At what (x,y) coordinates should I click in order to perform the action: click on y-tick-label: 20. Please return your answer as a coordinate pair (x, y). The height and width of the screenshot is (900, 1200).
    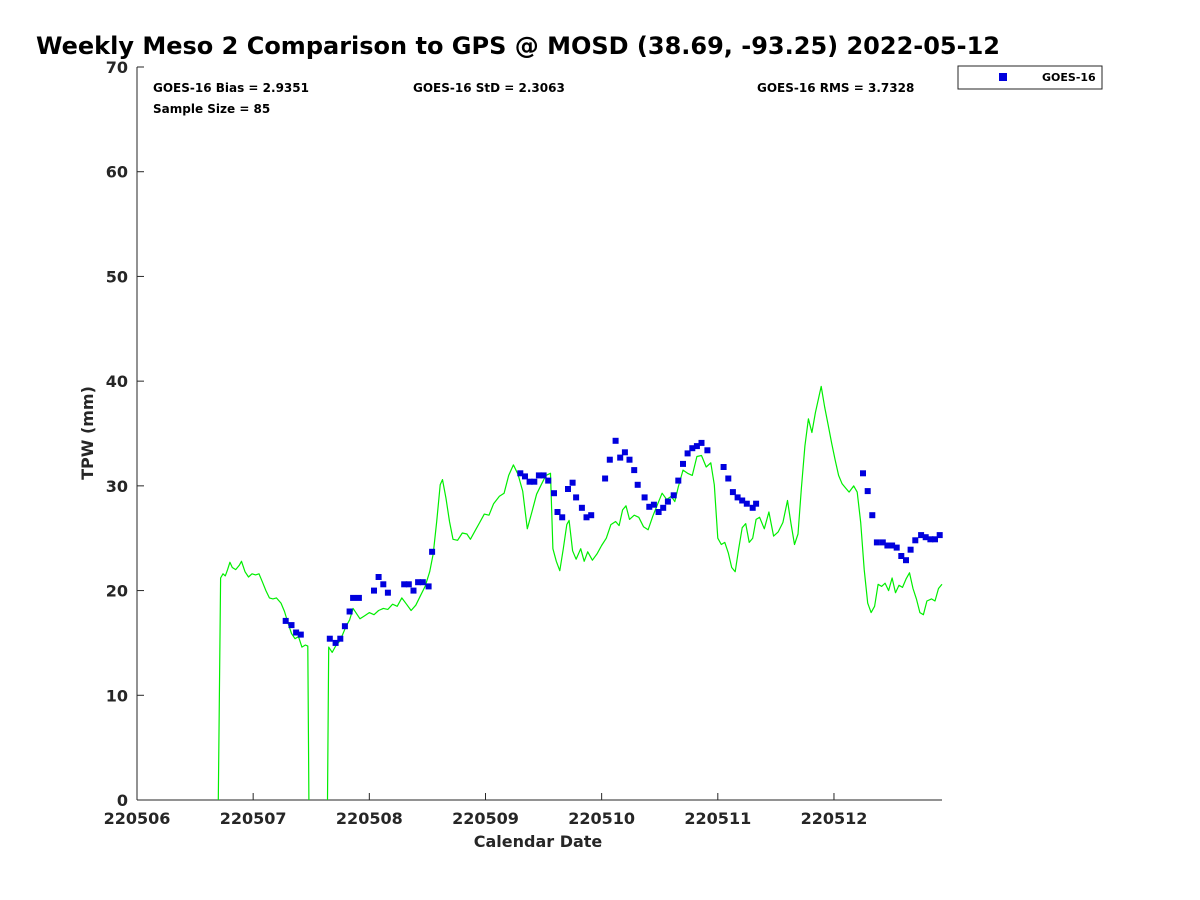
    Looking at the image, I should click on (117, 591).